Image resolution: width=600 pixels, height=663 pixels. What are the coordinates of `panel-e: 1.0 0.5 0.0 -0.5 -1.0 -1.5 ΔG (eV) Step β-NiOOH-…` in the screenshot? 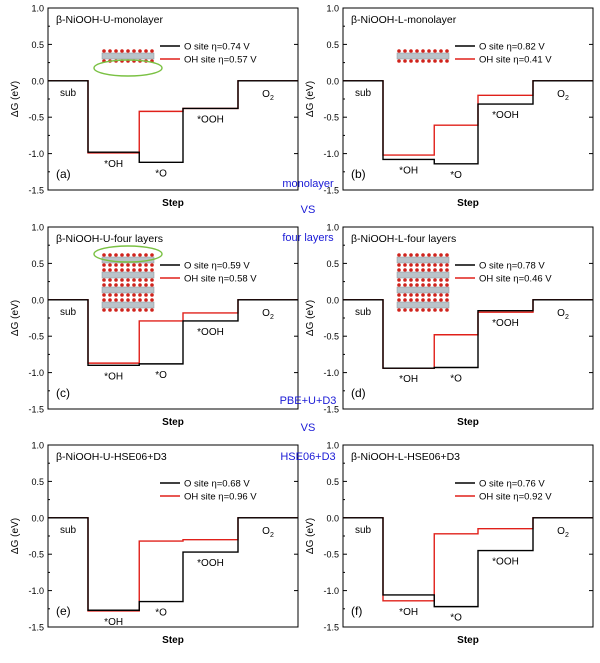 It's located at (154, 543).